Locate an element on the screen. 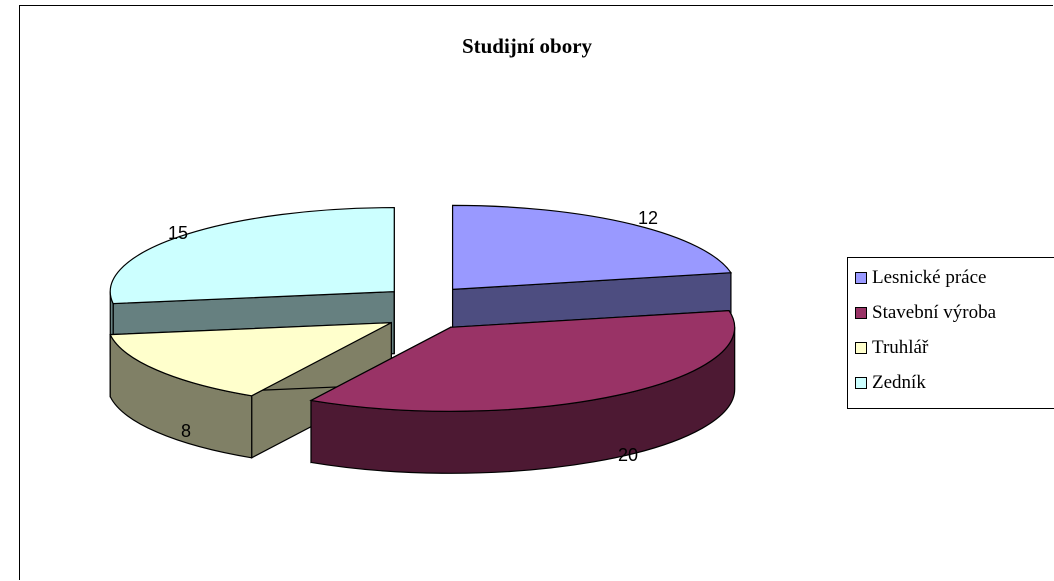 The height and width of the screenshot is (581, 1054). legend-item-truhlar: Truhlář is located at coordinates (891, 348).